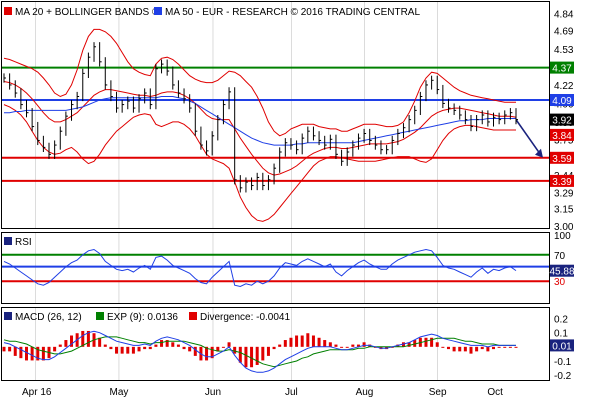 This screenshot has height=405, width=590. What do you see at coordinates (142, 317) in the screenshot?
I see `macd-legend-label-1: EXP (9): 0.0136` at bounding box center [142, 317].